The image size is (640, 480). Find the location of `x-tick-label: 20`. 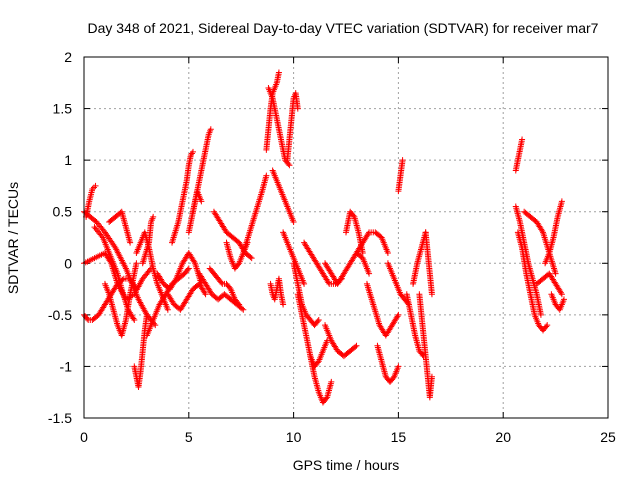

x-tick-label: 20 is located at coordinates (503, 437).